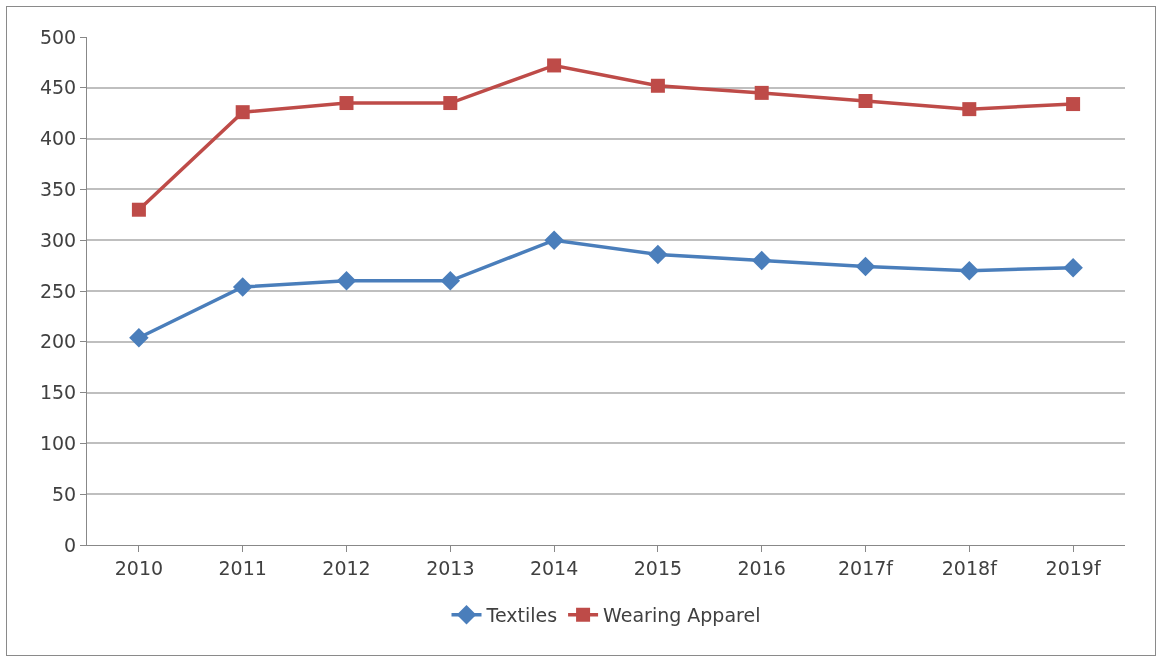  What do you see at coordinates (58, 392) in the screenshot?
I see `y-tick-label: 150` at bounding box center [58, 392].